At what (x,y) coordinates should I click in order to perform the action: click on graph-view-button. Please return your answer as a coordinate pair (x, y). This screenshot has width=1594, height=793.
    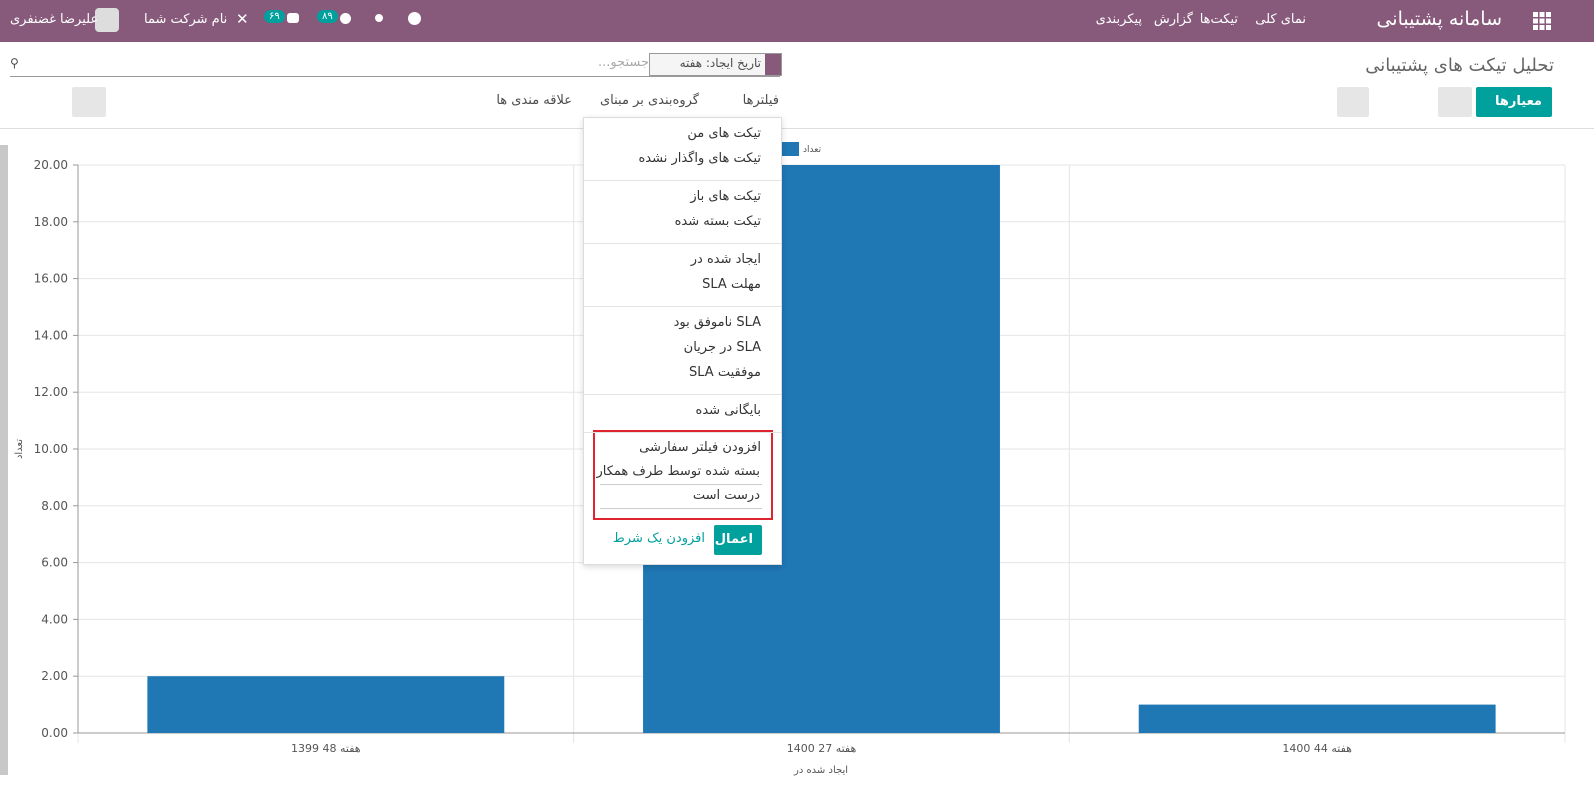
    Looking at the image, I should click on (89, 102).